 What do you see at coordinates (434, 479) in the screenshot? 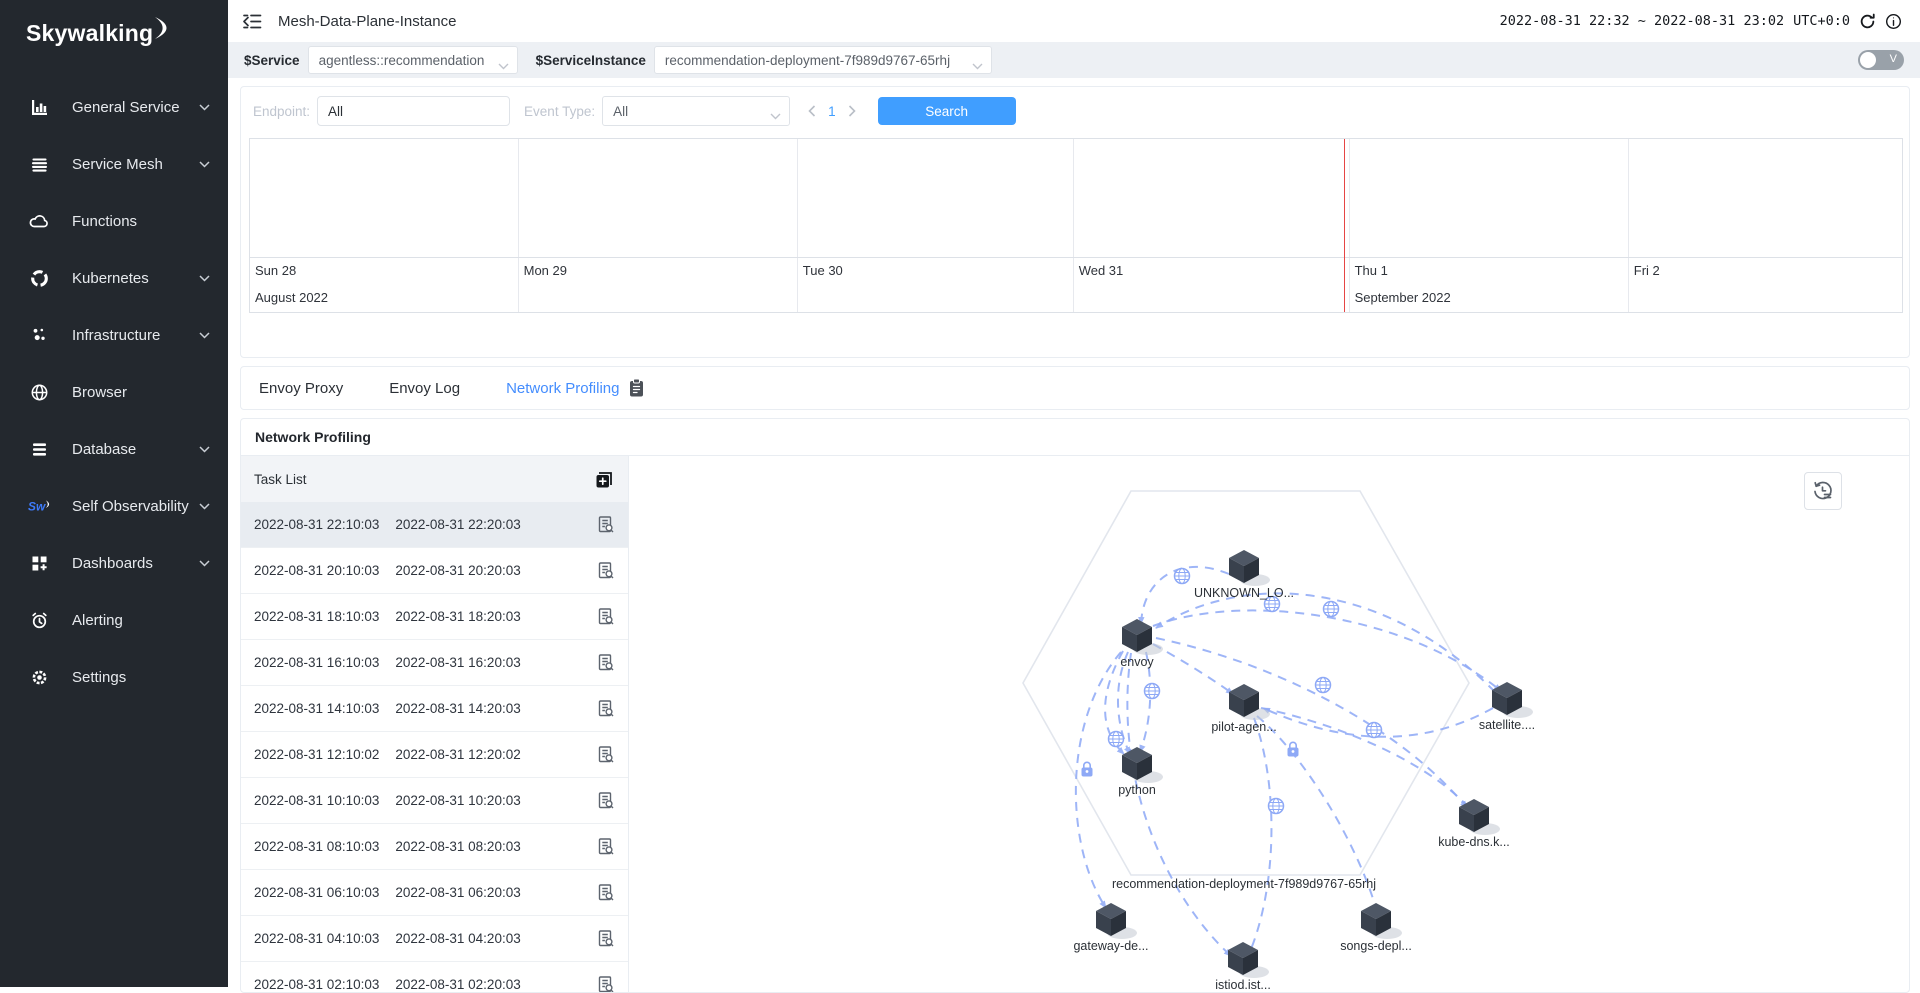
I see `task-list-header: Task List` at bounding box center [434, 479].